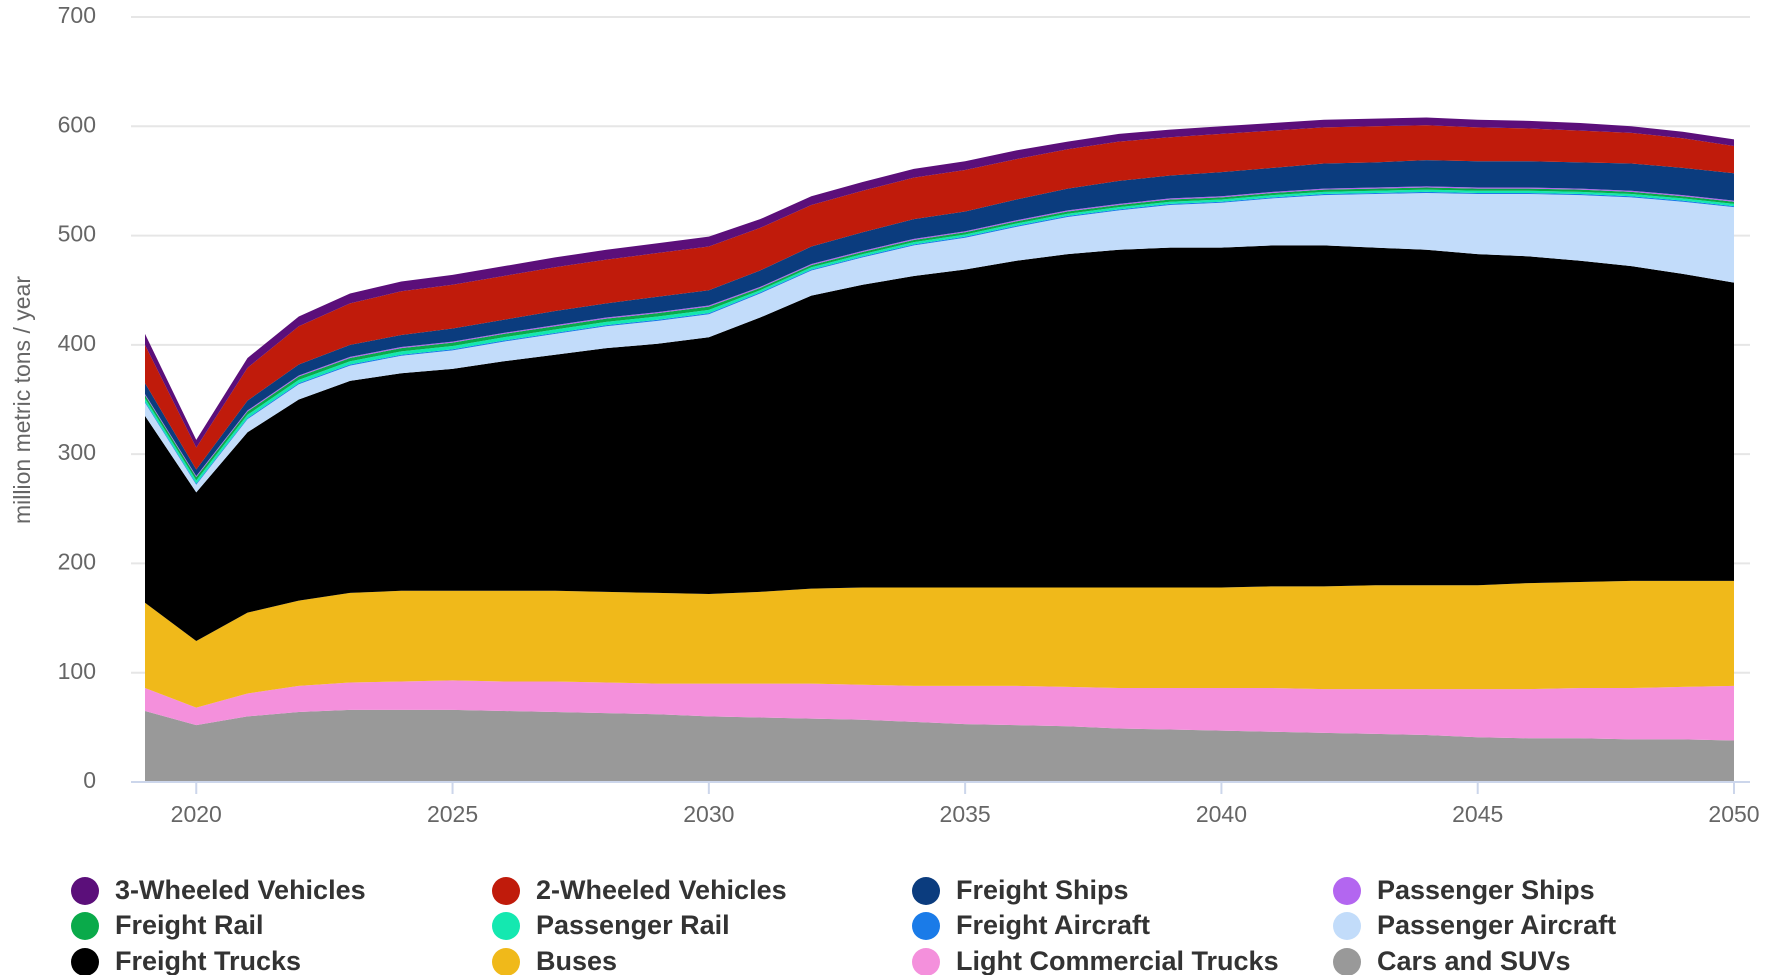 The width and height of the screenshot is (1773, 975). Describe the element at coordinates (576, 960) in the screenshot. I see `legend-label: Buses` at that location.